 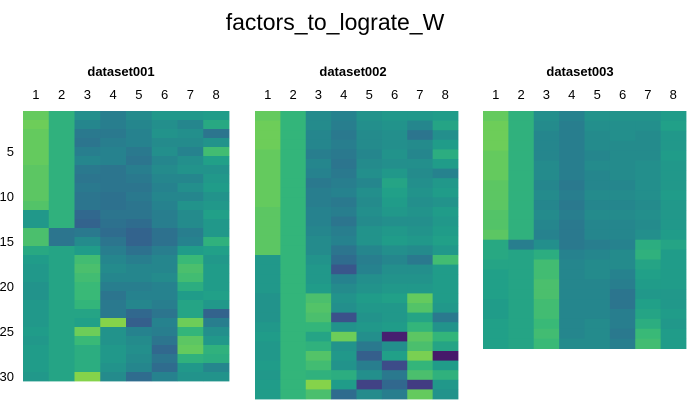 What do you see at coordinates (318, 94) in the screenshot?
I see `x-tick-label: 3` at bounding box center [318, 94].